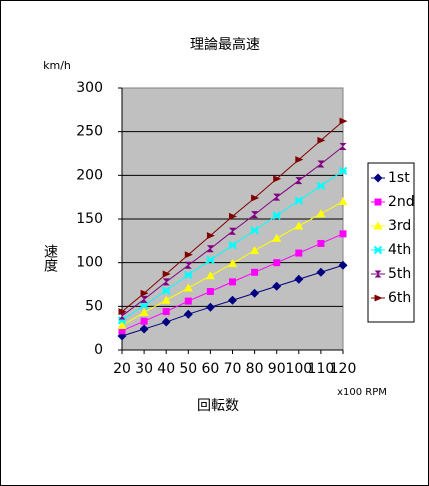 This screenshot has height=486, width=429. What do you see at coordinates (57, 65) in the screenshot?
I see `y-unit-label: km/h` at bounding box center [57, 65].